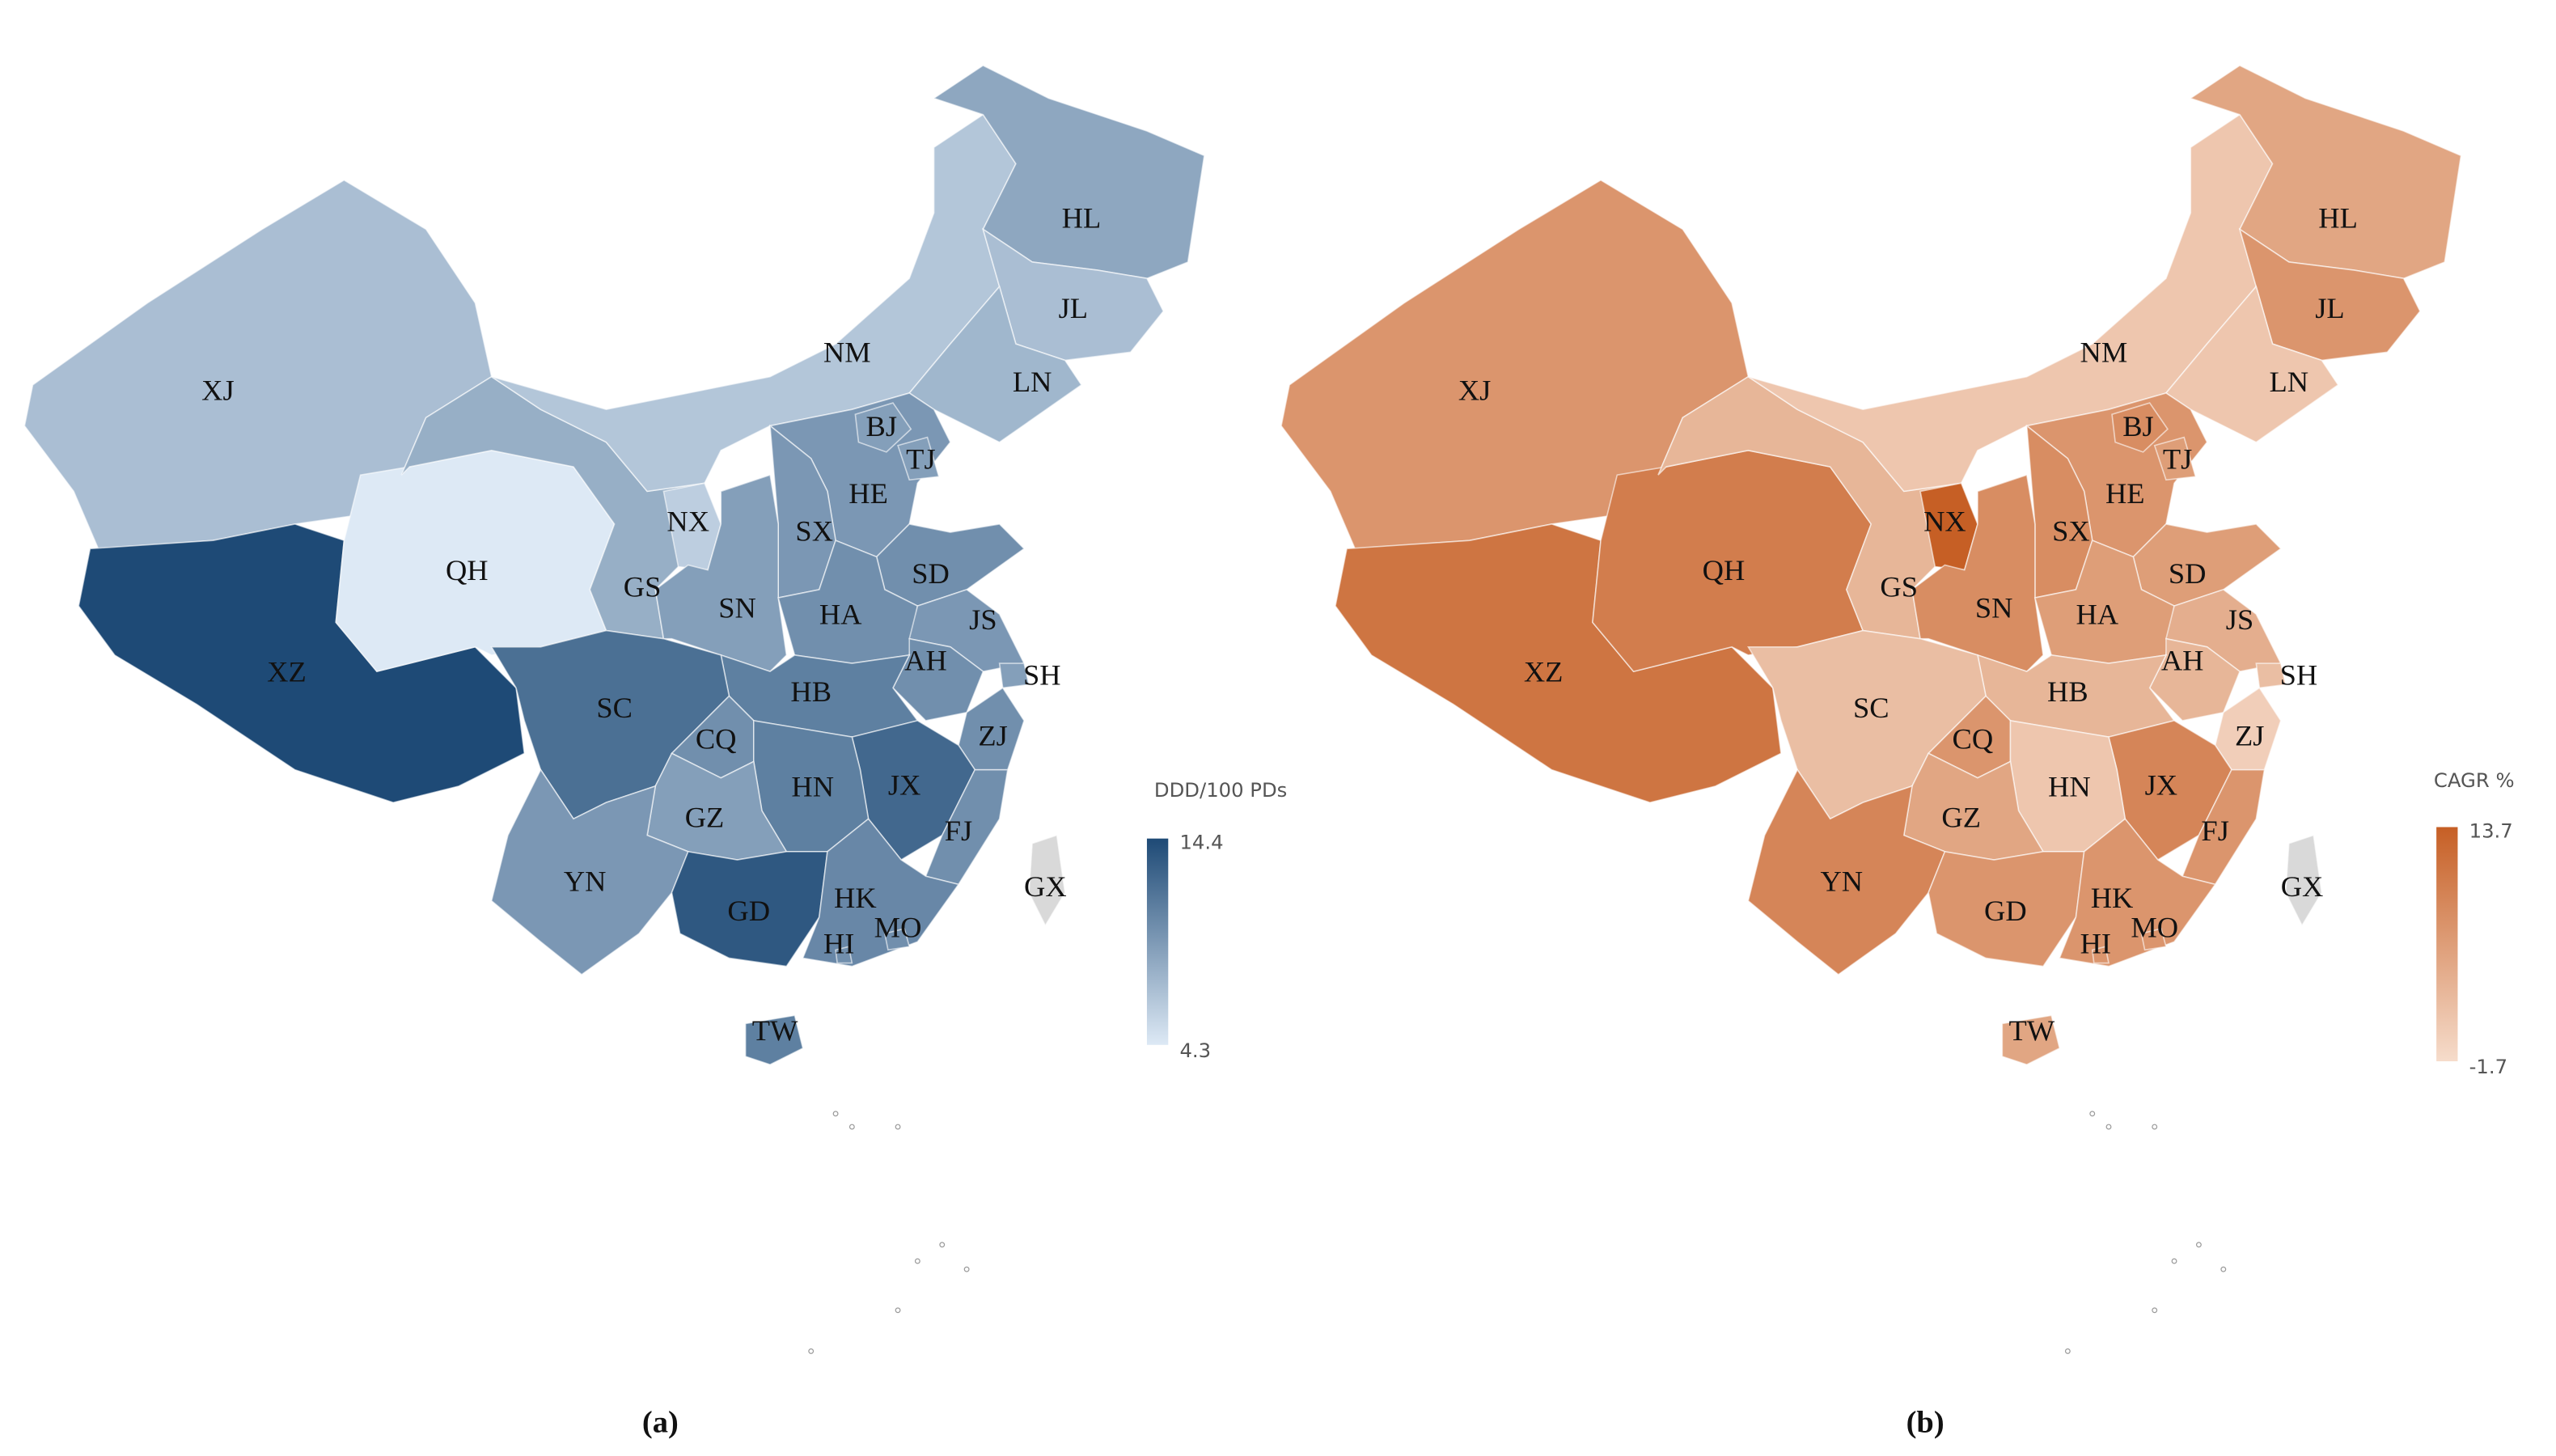  What do you see at coordinates (2491, 831) in the screenshot?
I see `legend-max: 13.7` at bounding box center [2491, 831].